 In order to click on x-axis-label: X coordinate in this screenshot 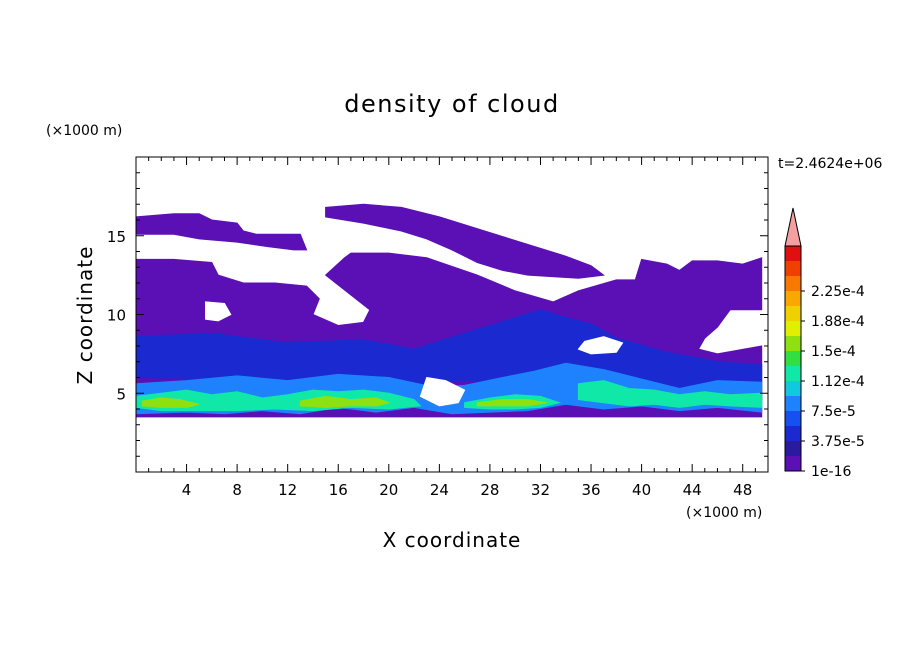, I will do `click(452, 540)`.